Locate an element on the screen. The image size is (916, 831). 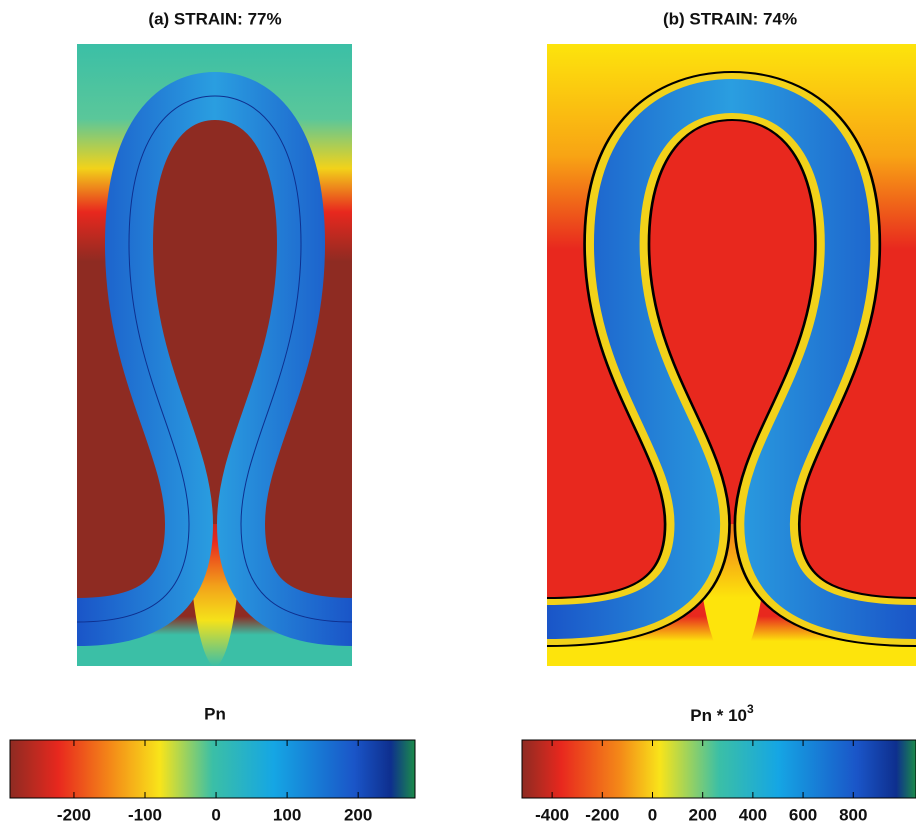
panel-title: (a) STRAIN: 77% is located at coordinates (214, 18).